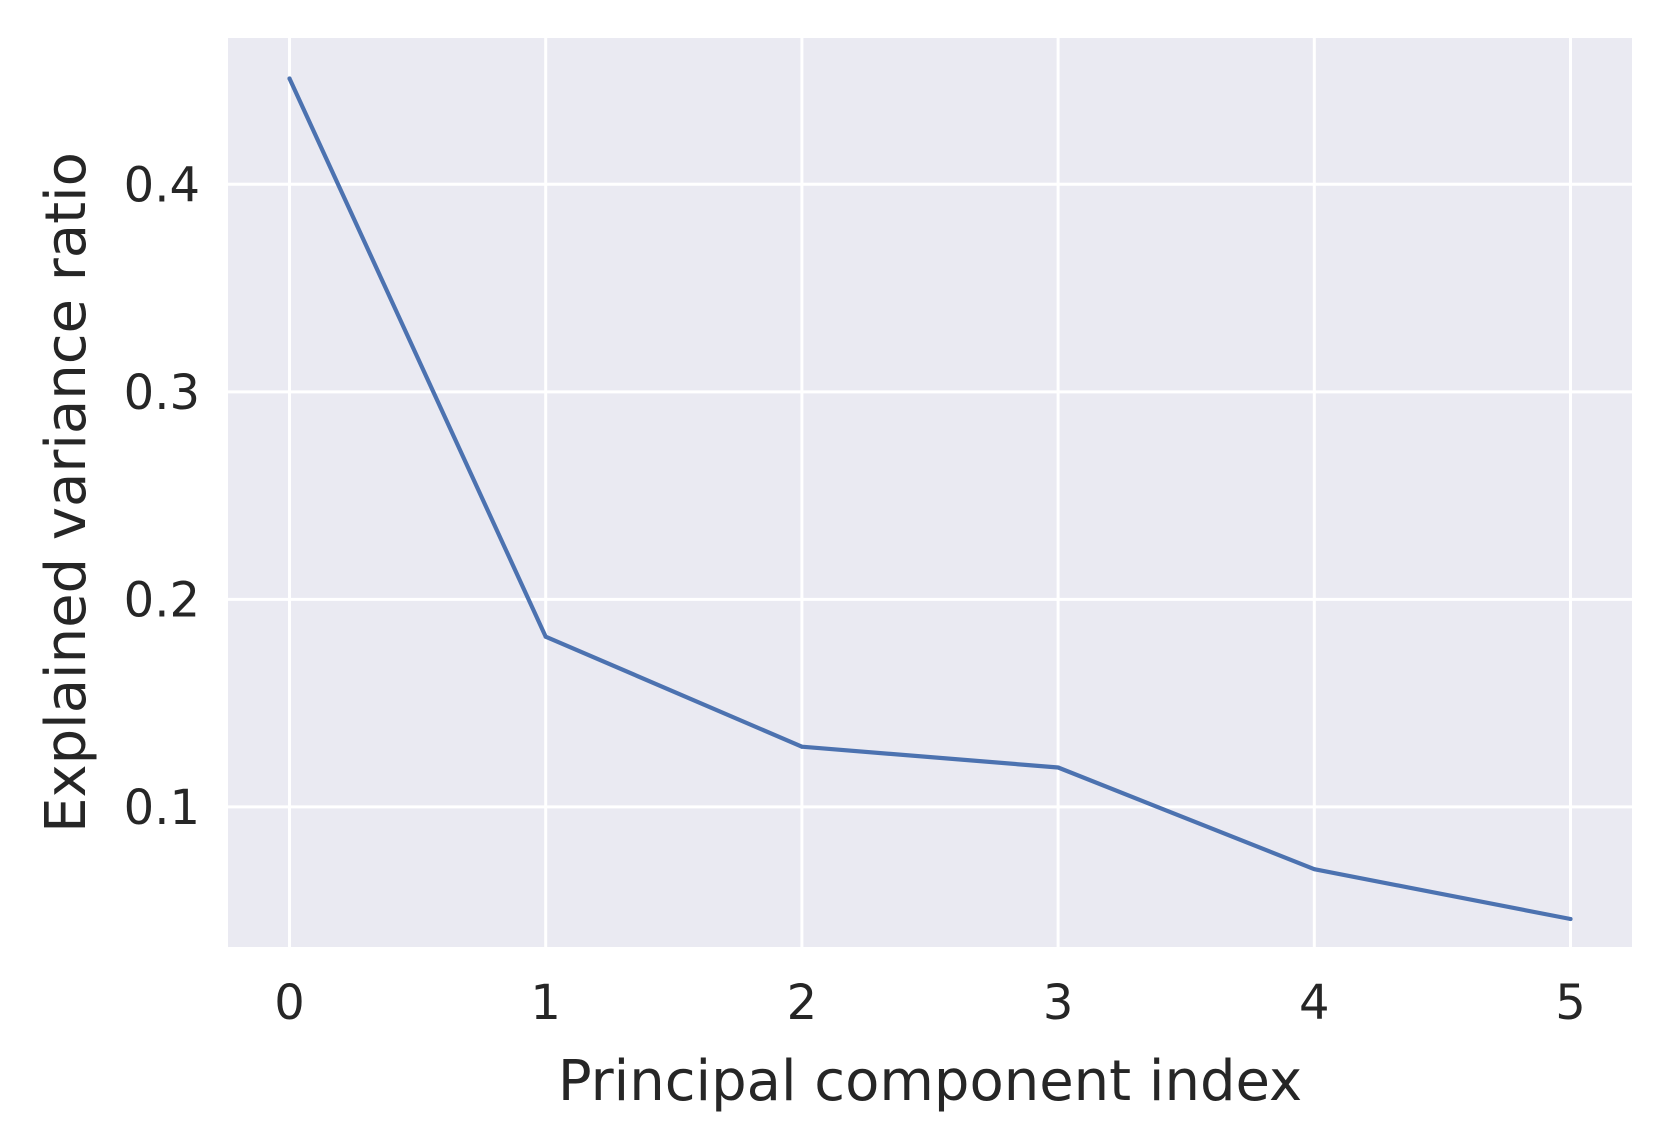 The image size is (1654, 1139). What do you see at coordinates (66, 492) in the screenshot?
I see `y-axis-title: Explained variance ratio` at bounding box center [66, 492].